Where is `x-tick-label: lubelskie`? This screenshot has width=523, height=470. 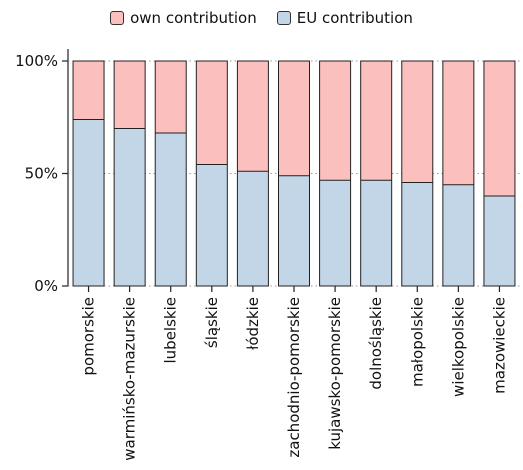
x-tick-label: lubelskie is located at coordinates (171, 330).